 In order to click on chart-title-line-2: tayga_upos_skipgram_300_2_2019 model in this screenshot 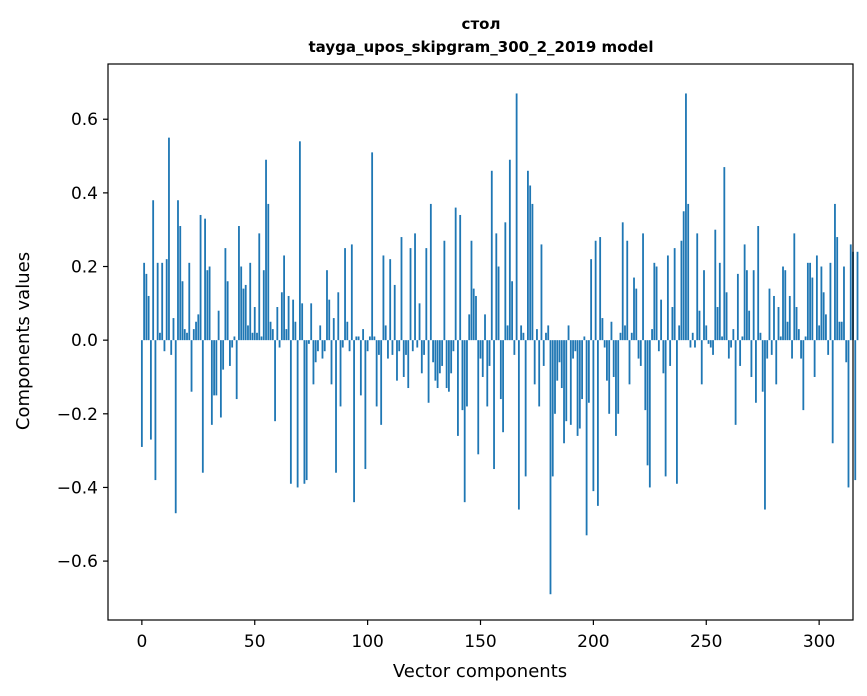, I will do `click(481, 47)`.